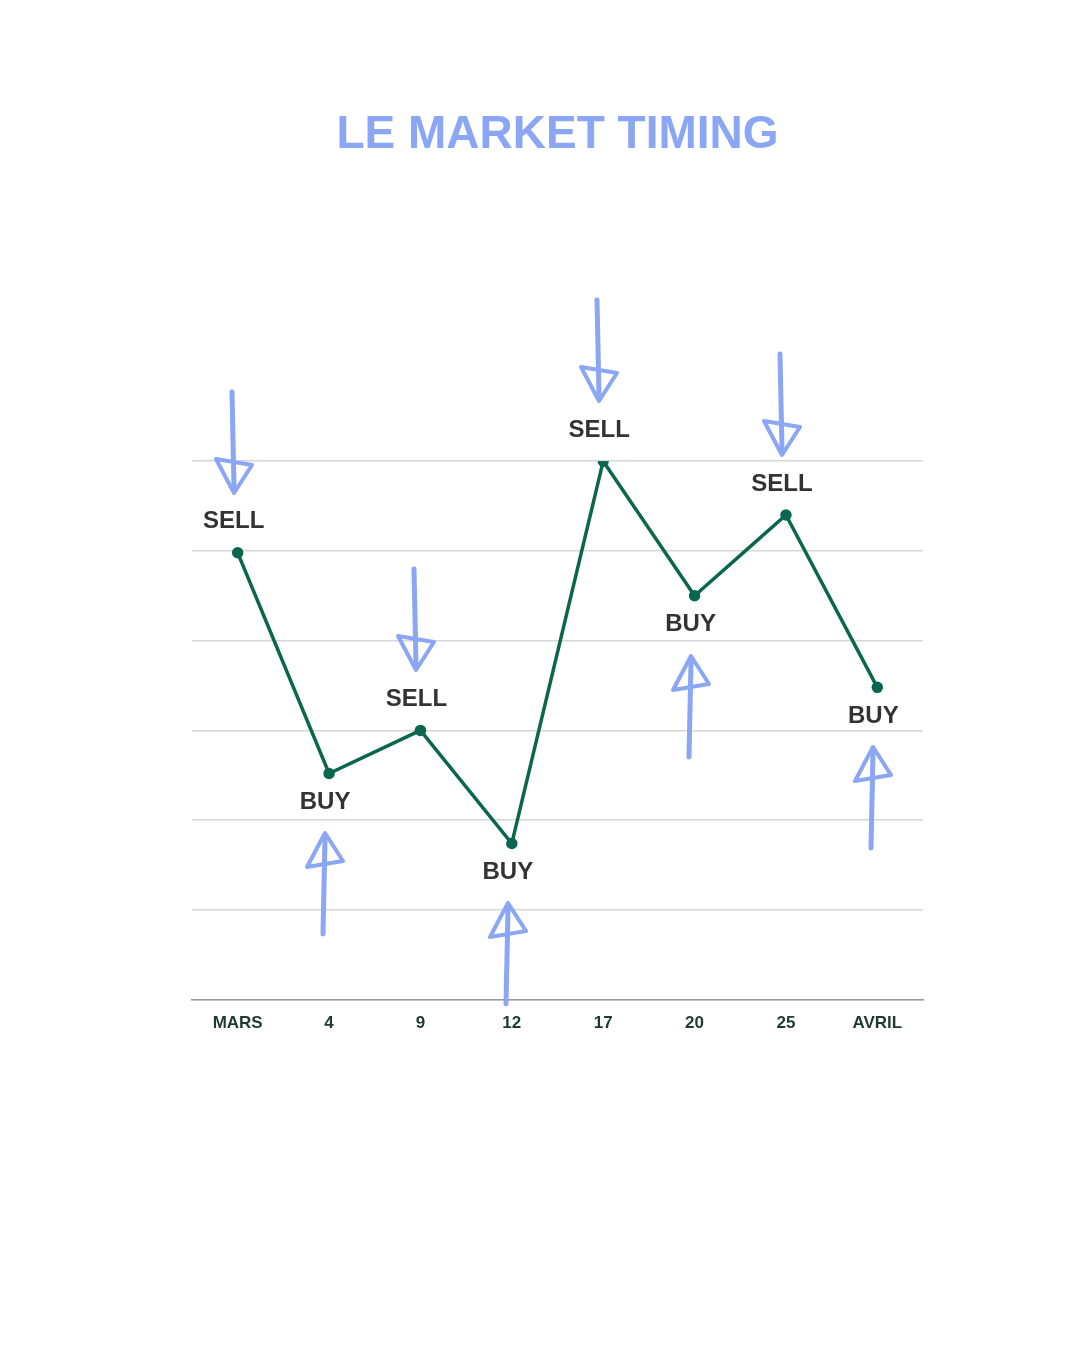  I want to click on x-tick-label: 25, so click(786, 1023).